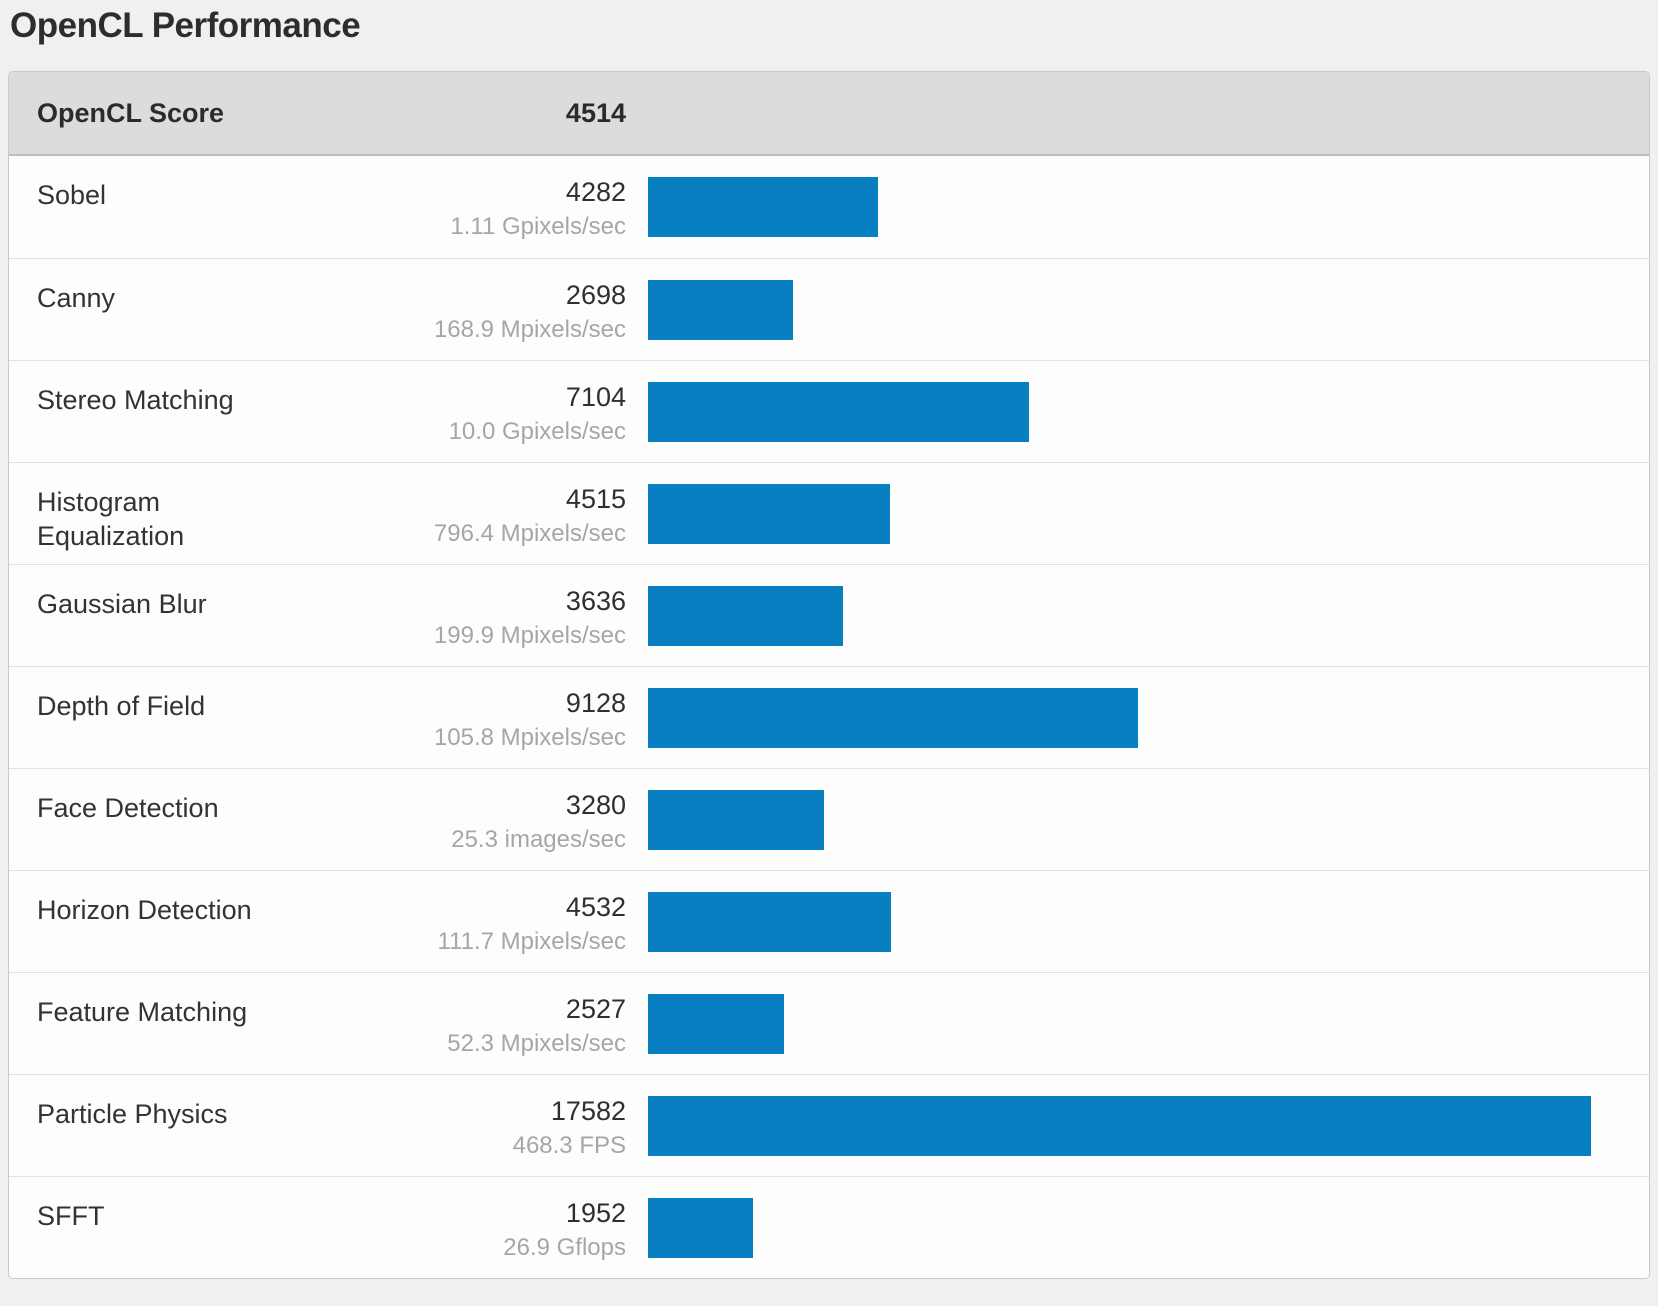 This screenshot has width=1658, height=1306. I want to click on benchmark-row: SFFT 1952 26.9 Gflops, so click(829, 1227).